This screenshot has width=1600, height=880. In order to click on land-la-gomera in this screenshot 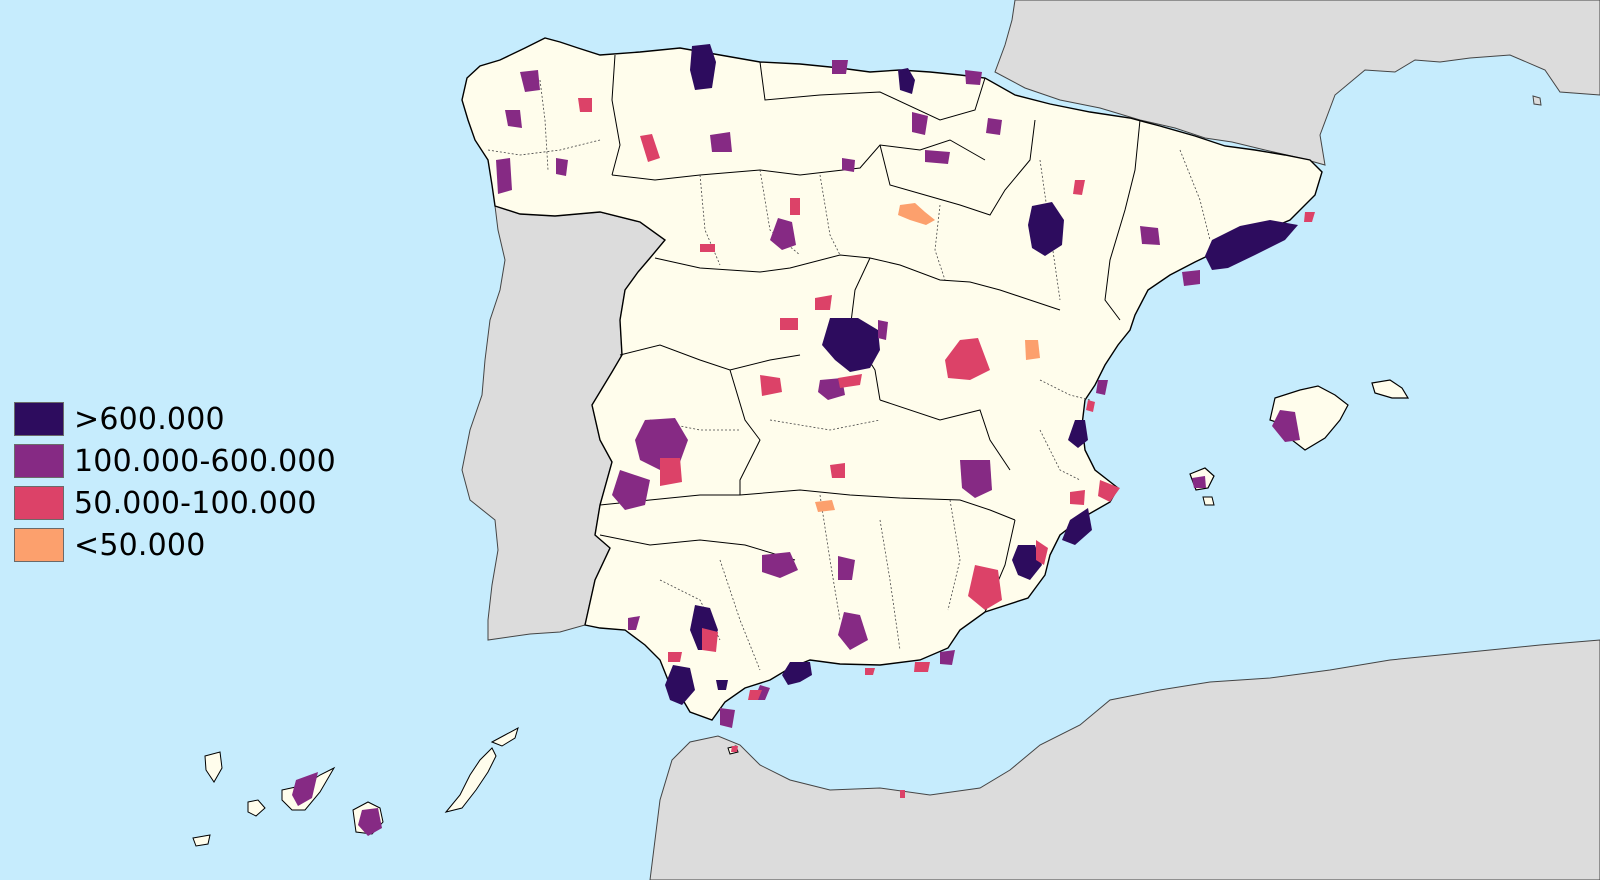, I will do `click(256, 808)`.